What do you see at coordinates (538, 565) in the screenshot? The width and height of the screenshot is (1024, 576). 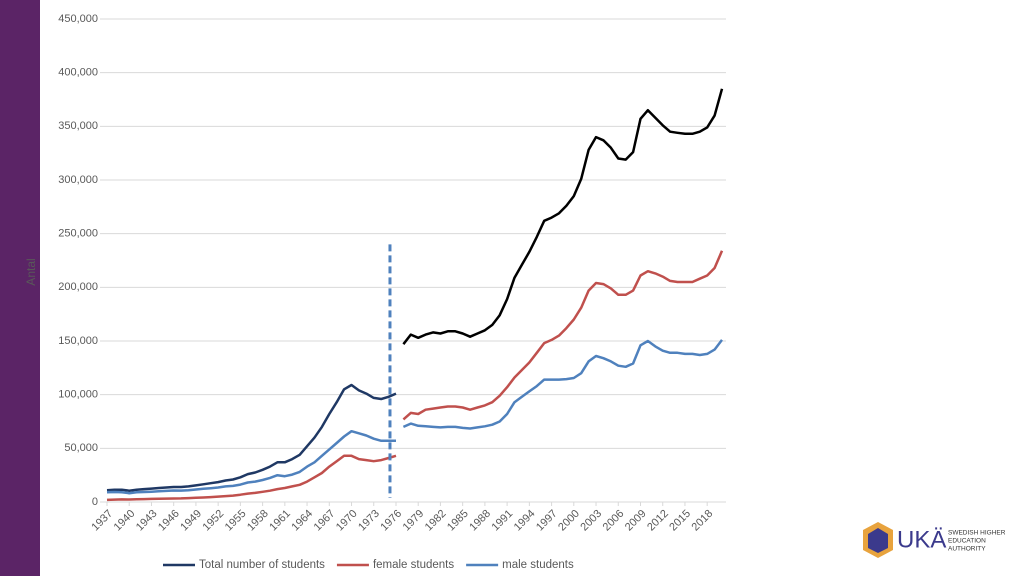 I see `legend-label: male students` at bounding box center [538, 565].